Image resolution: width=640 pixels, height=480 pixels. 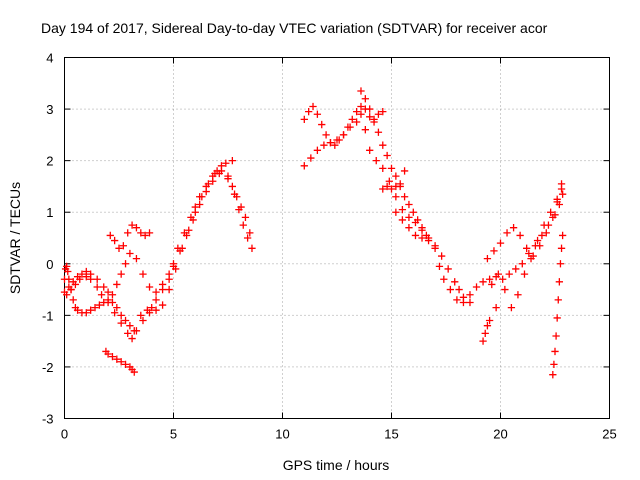 I want to click on y-tick-label: 3, so click(x=49, y=109).